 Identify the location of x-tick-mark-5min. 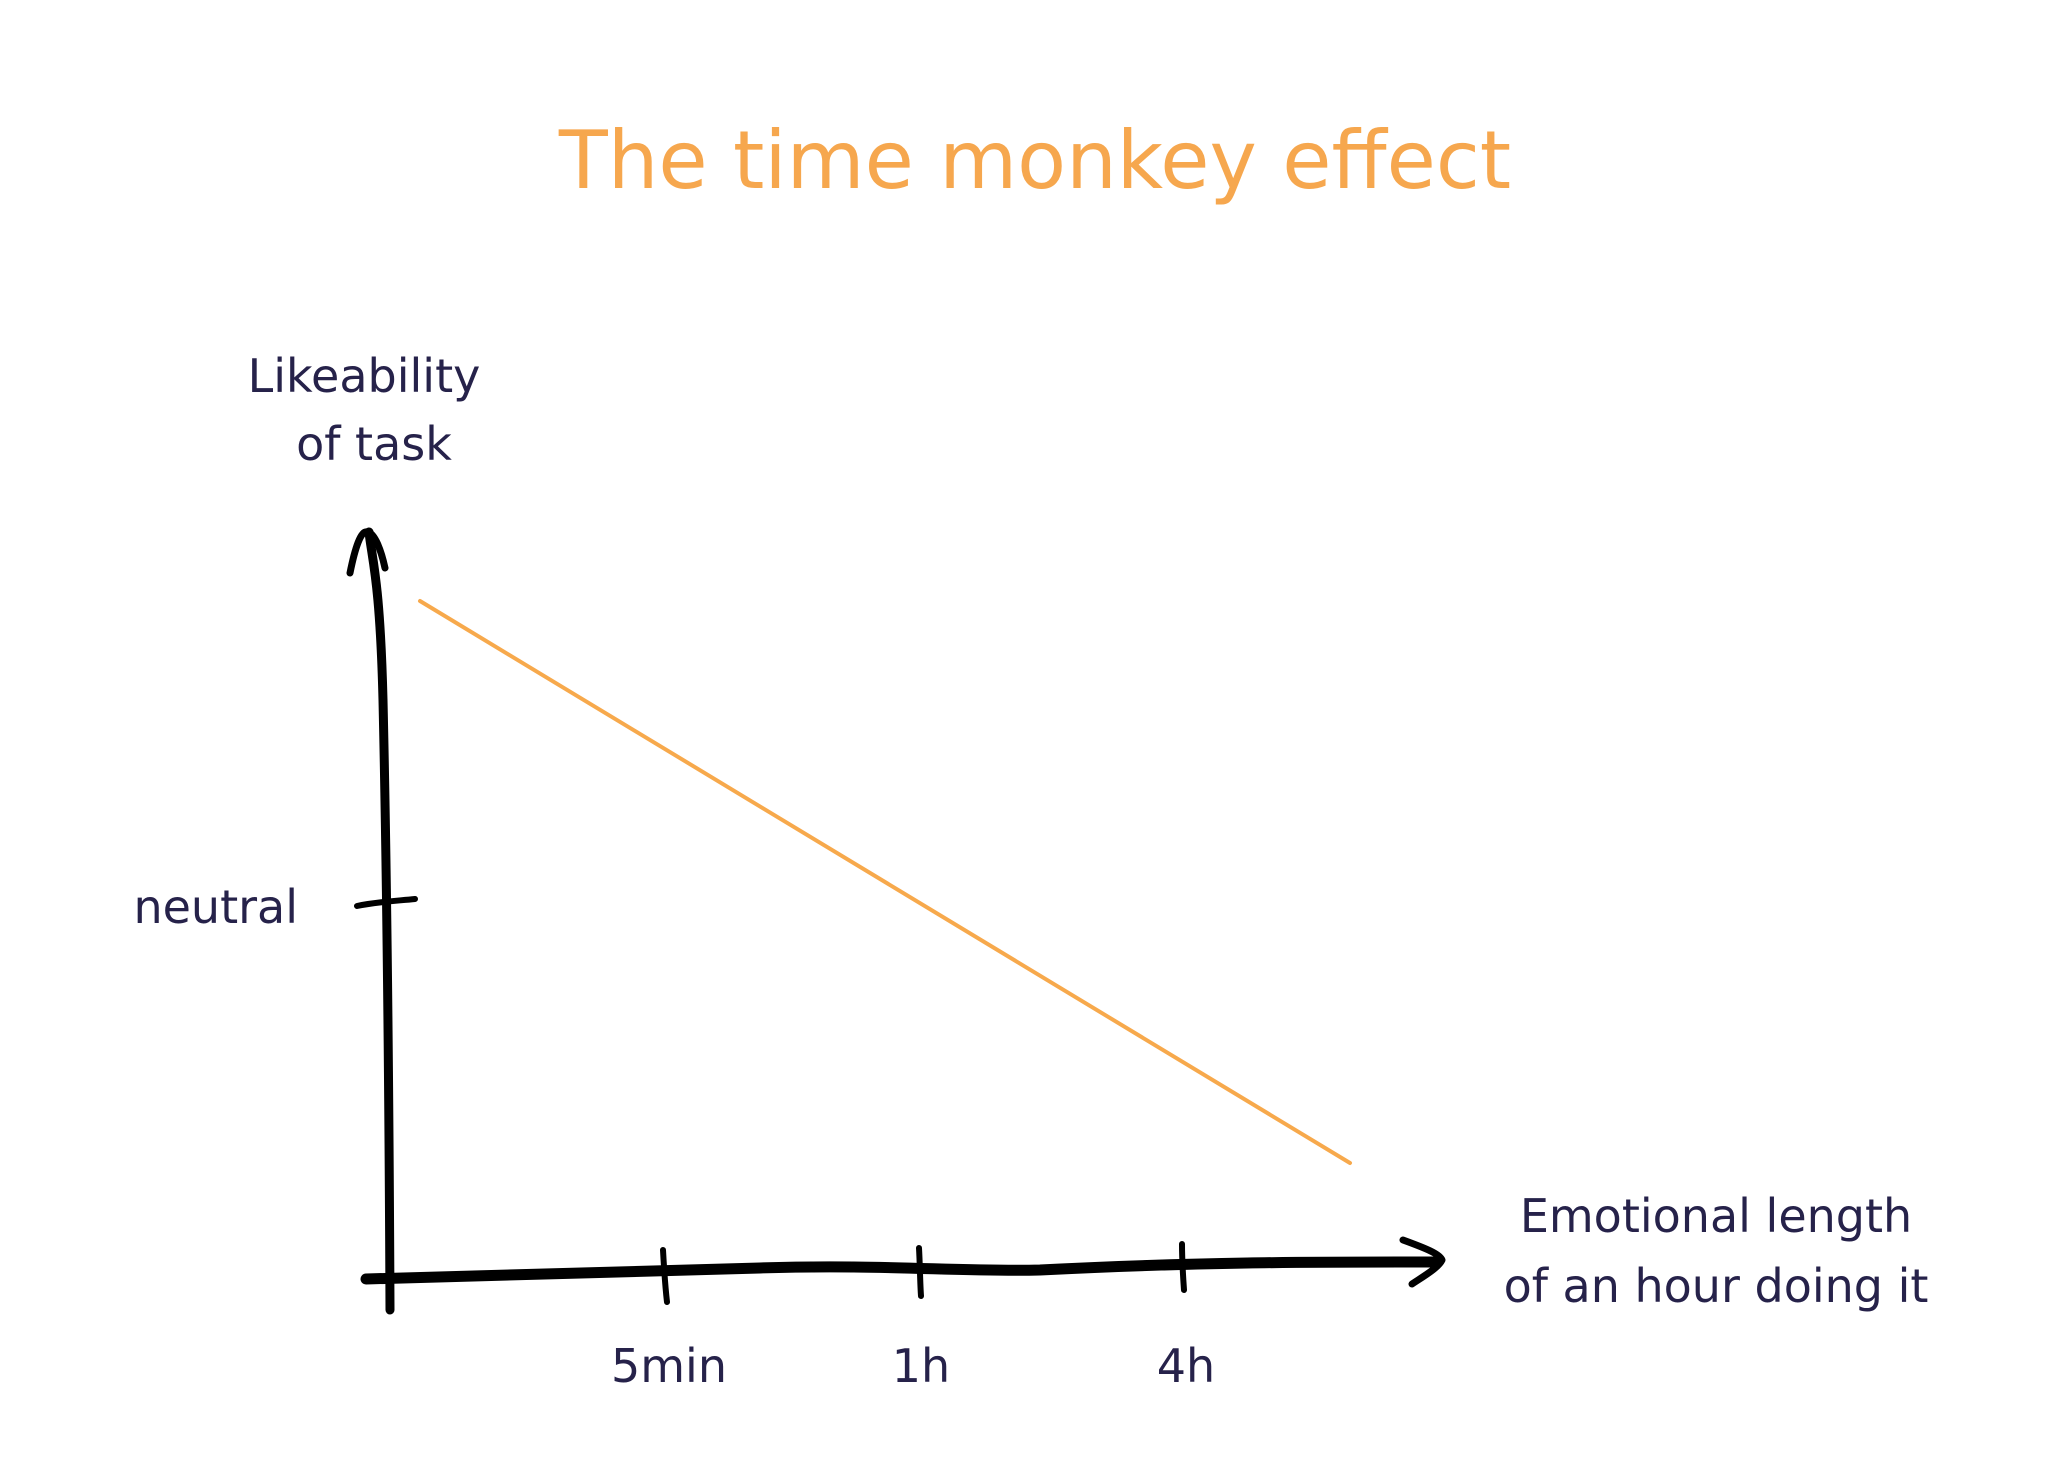
(665, 1276).